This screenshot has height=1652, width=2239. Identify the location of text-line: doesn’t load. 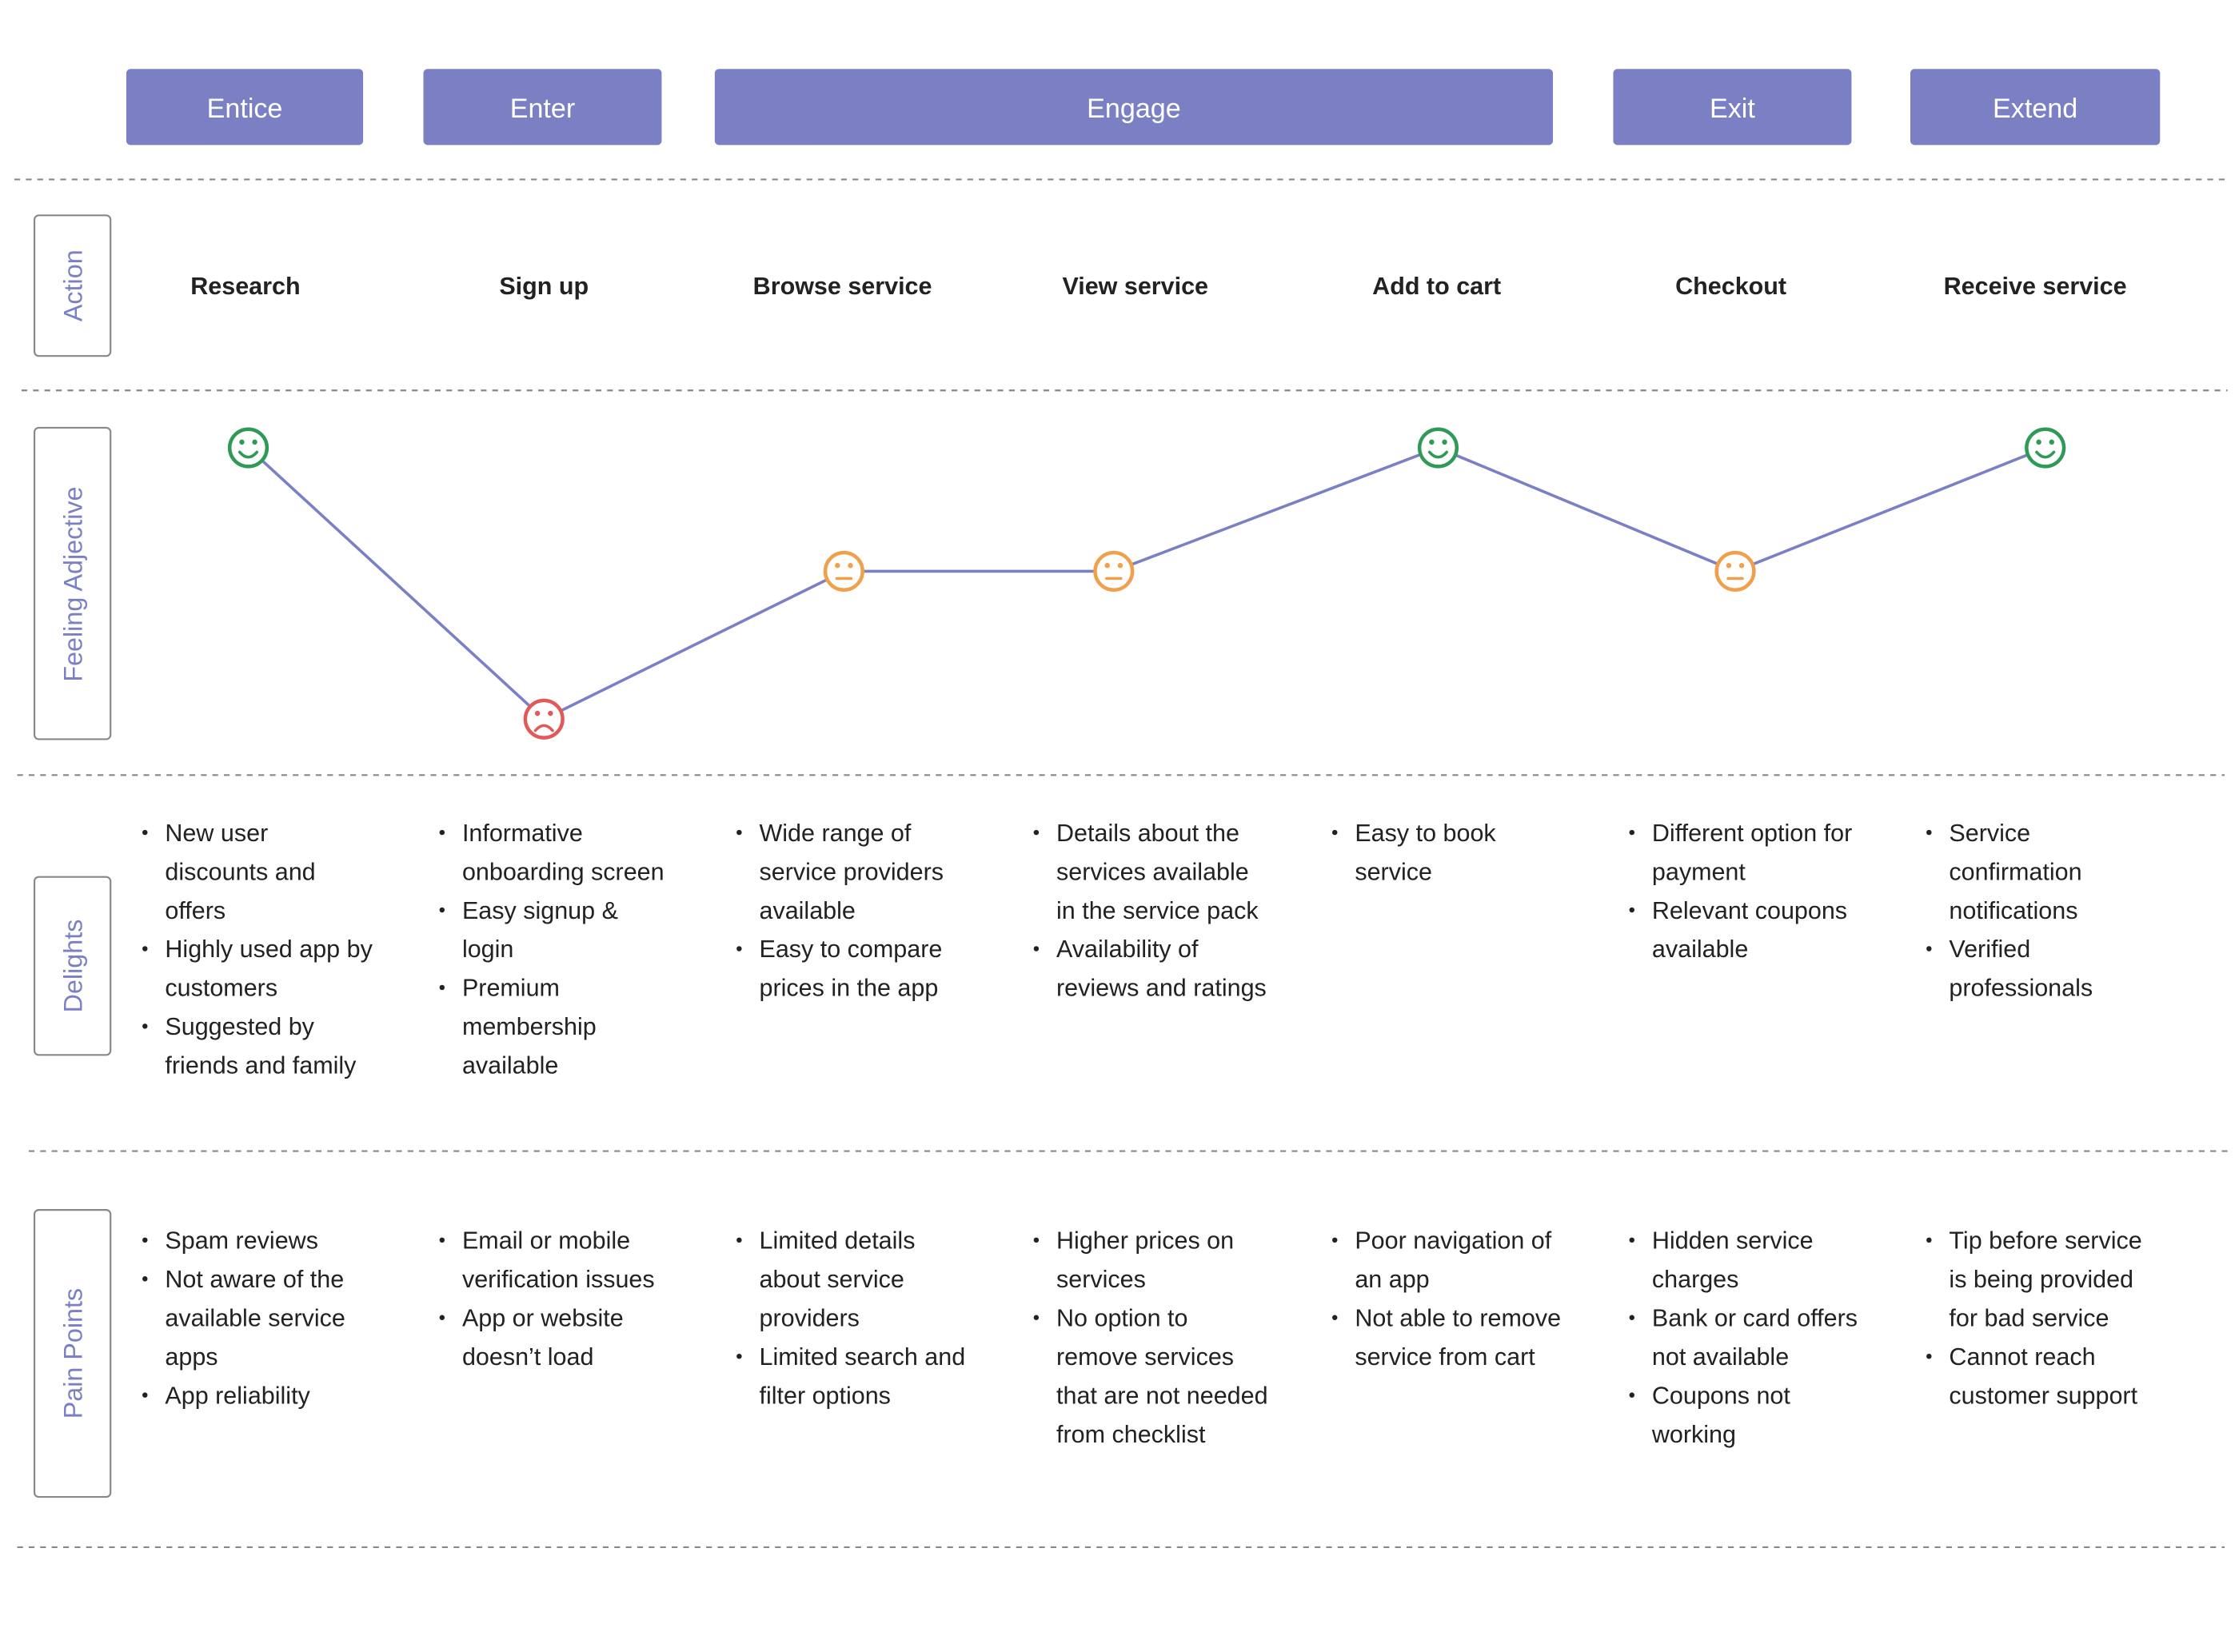
(528, 1357).